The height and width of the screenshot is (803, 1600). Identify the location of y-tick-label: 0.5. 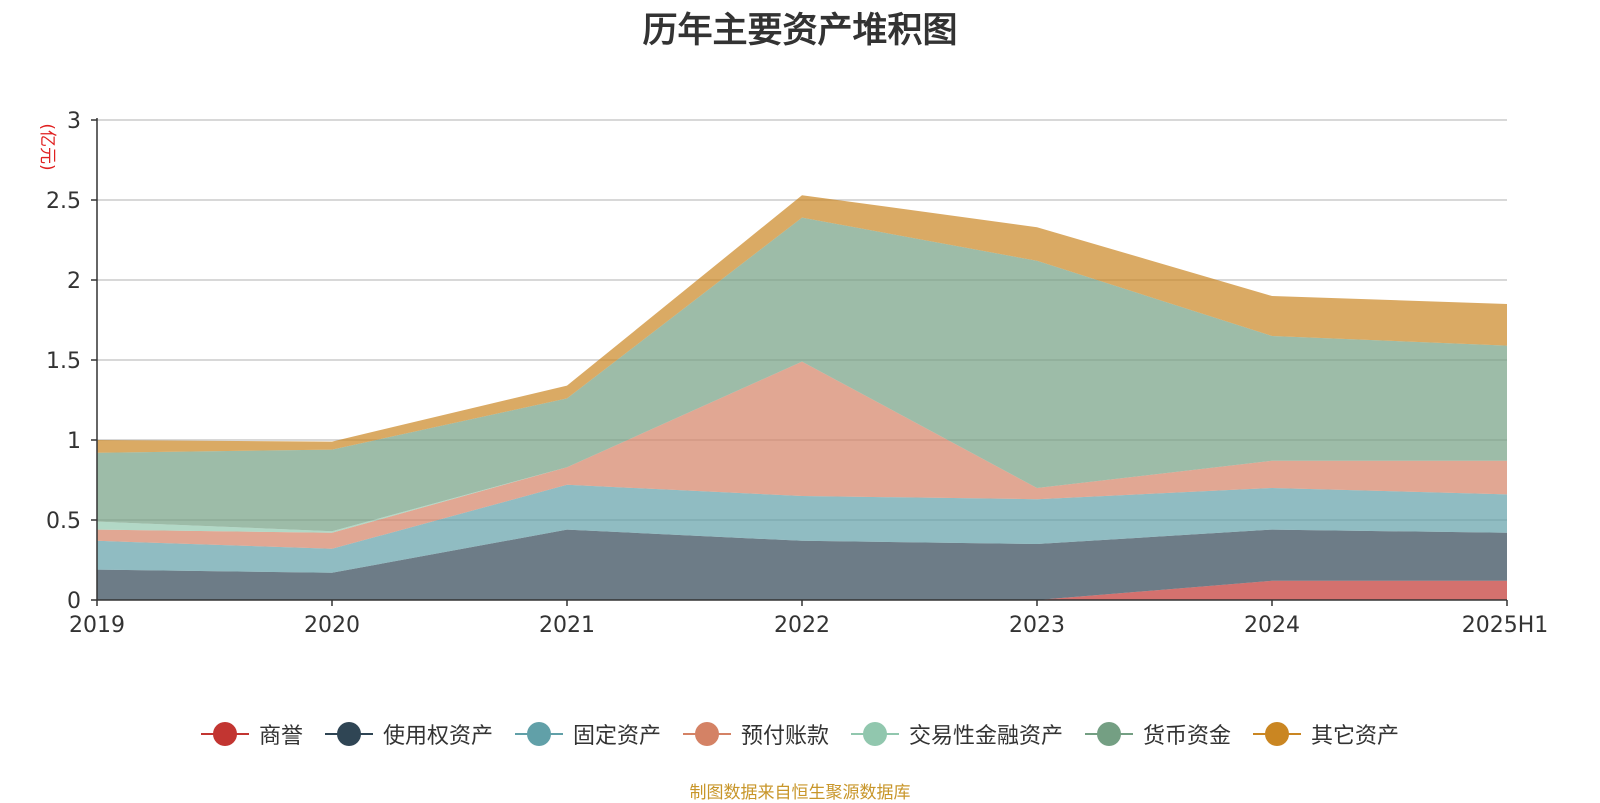
(63, 521).